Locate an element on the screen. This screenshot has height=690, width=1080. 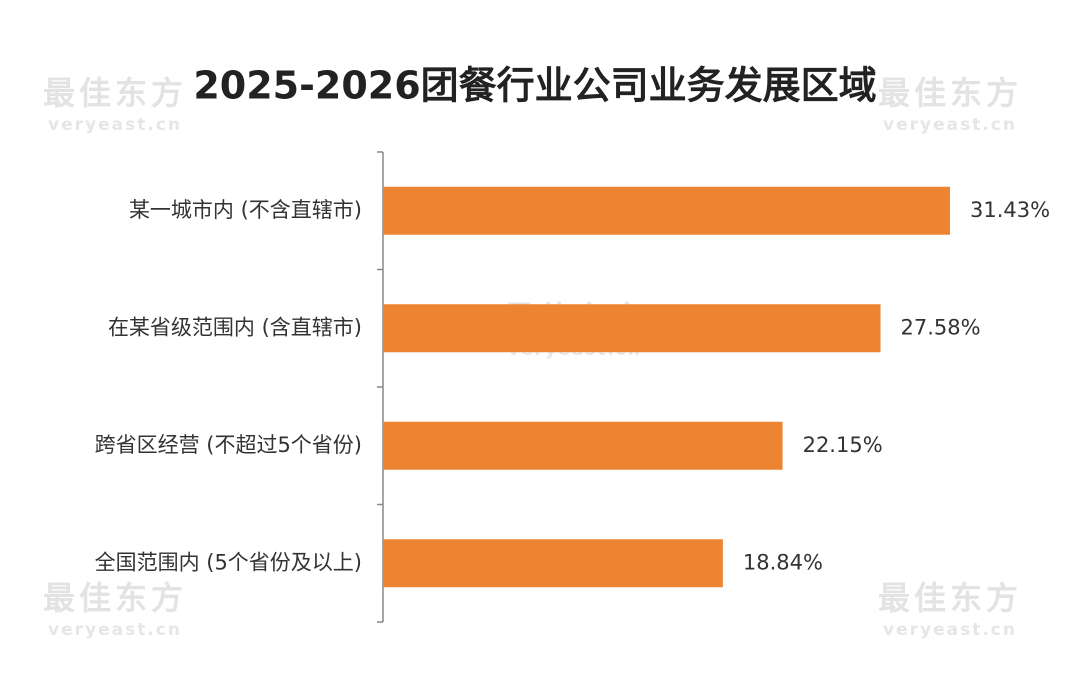
y-tick-label: 在某省级范围内 (含直辖市) is located at coordinates (235, 327).